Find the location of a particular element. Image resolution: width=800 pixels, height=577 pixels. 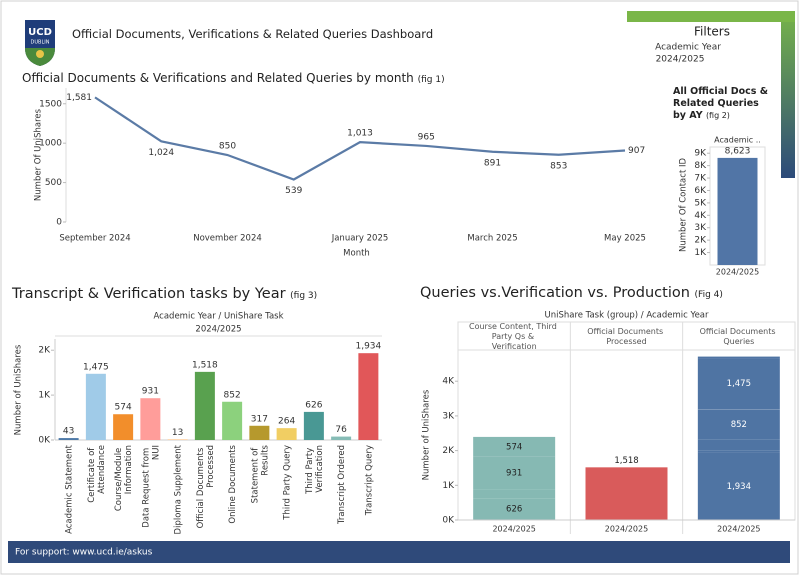

data-label: 850 is located at coordinates (227, 147).